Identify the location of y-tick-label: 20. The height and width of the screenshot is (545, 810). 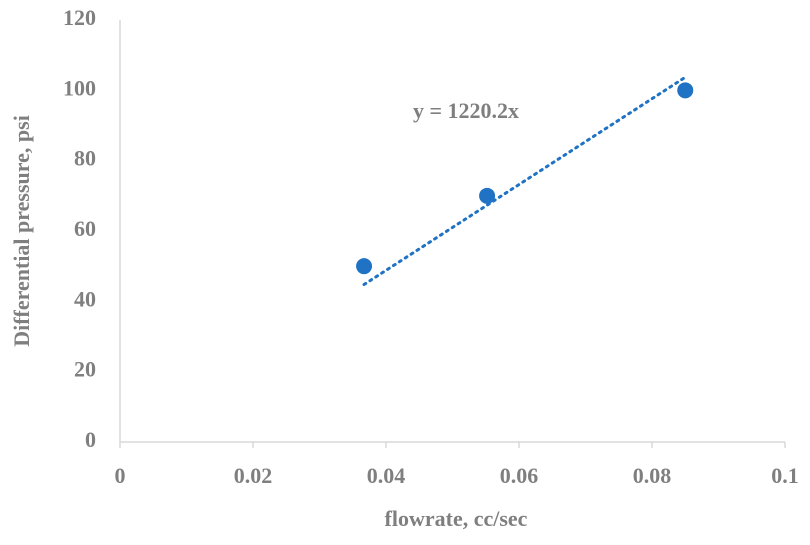
(85, 369).